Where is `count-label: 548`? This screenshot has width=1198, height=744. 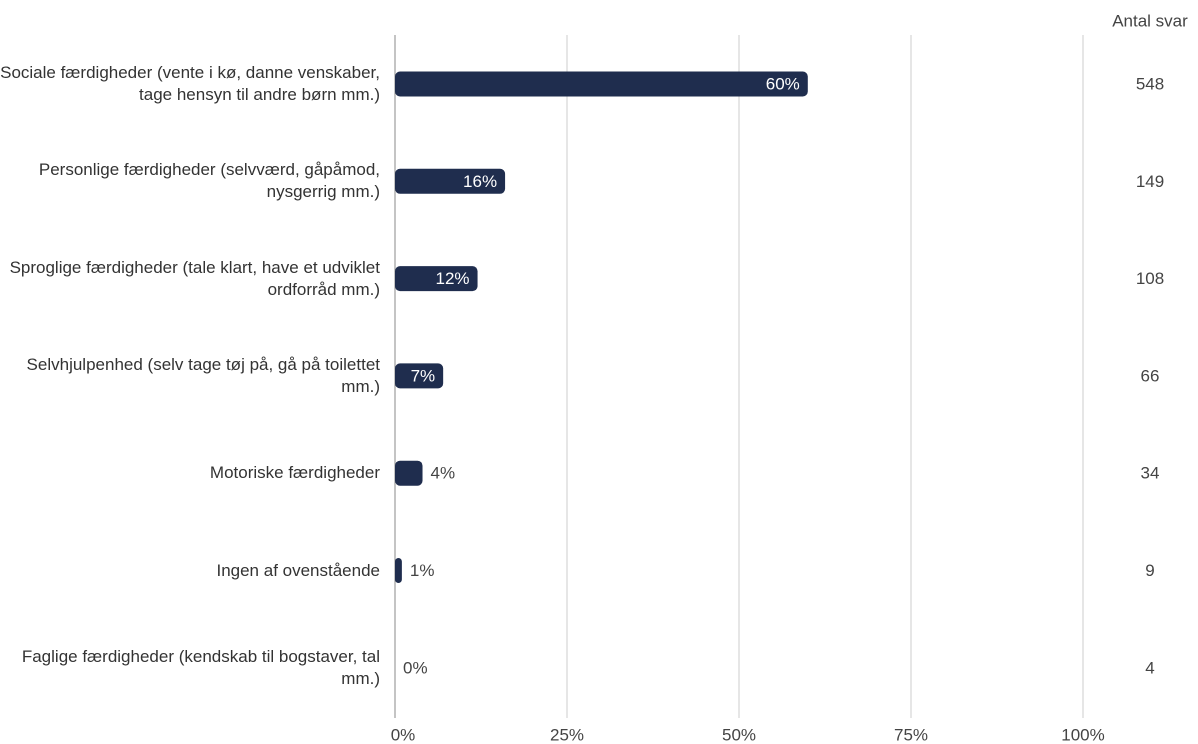 count-label: 548 is located at coordinates (1150, 83).